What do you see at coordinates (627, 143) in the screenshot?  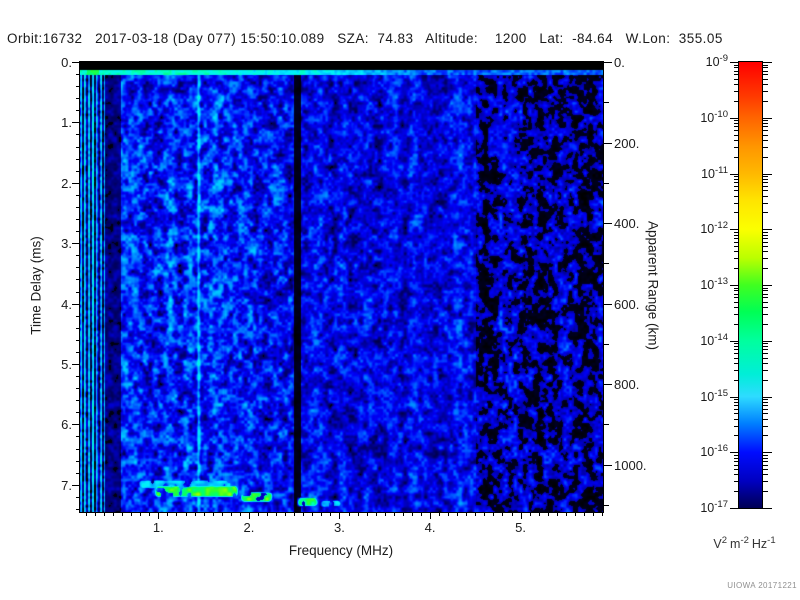 I see `y-right-tick-label: 200.` at bounding box center [627, 143].